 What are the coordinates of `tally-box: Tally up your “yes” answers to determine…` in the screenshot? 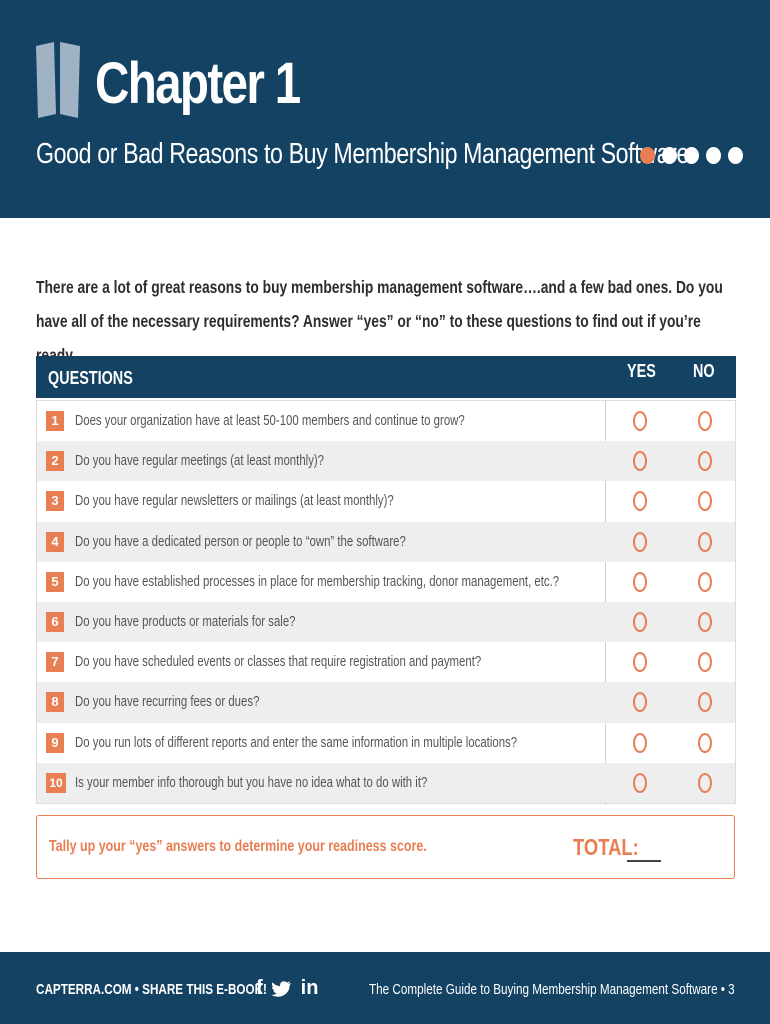 It's located at (385, 847).